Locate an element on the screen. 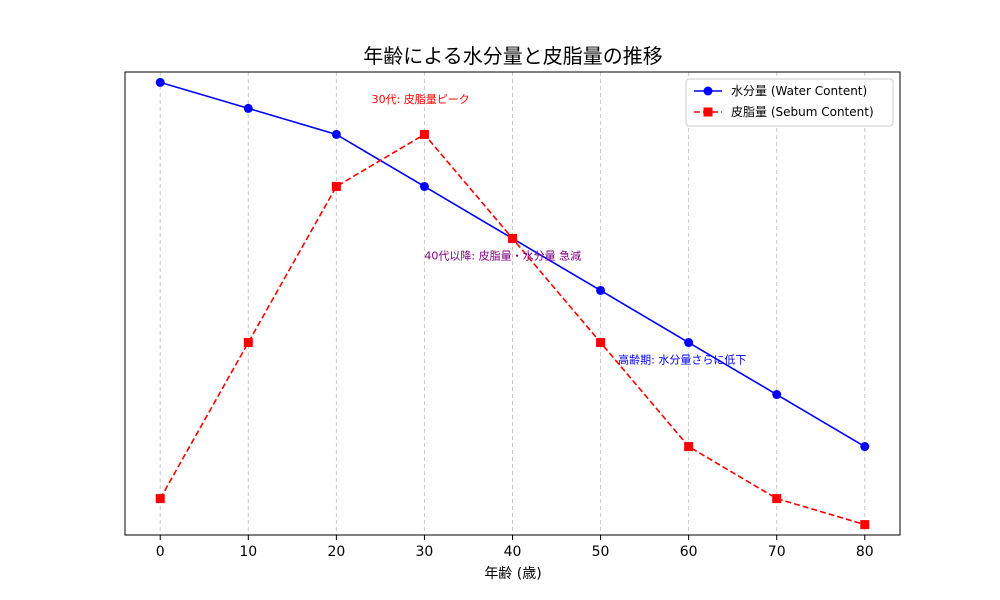 The height and width of the screenshot is (600, 1000). legend-label: 水分量 (Water Content) is located at coordinates (799, 91).